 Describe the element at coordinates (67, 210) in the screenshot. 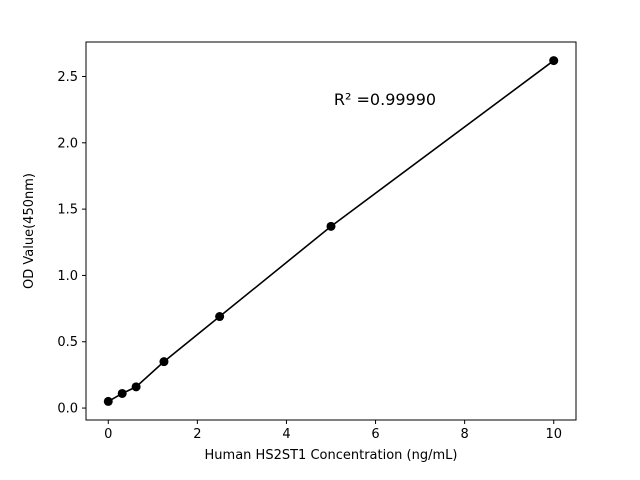

I see `y-tick-label: 1.5` at that location.